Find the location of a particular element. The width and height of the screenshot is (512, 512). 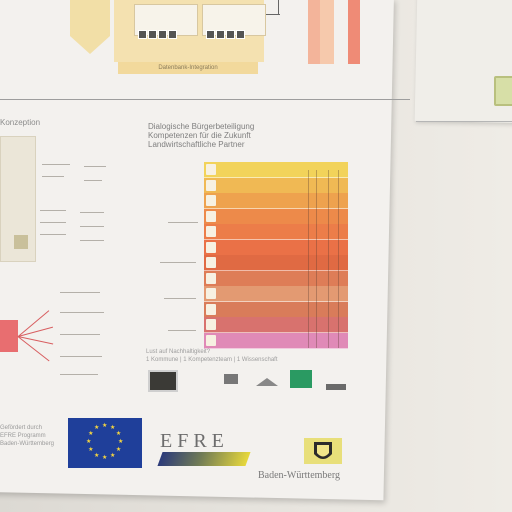

top-caption: Datenbank-Integration is located at coordinates (188, 68).